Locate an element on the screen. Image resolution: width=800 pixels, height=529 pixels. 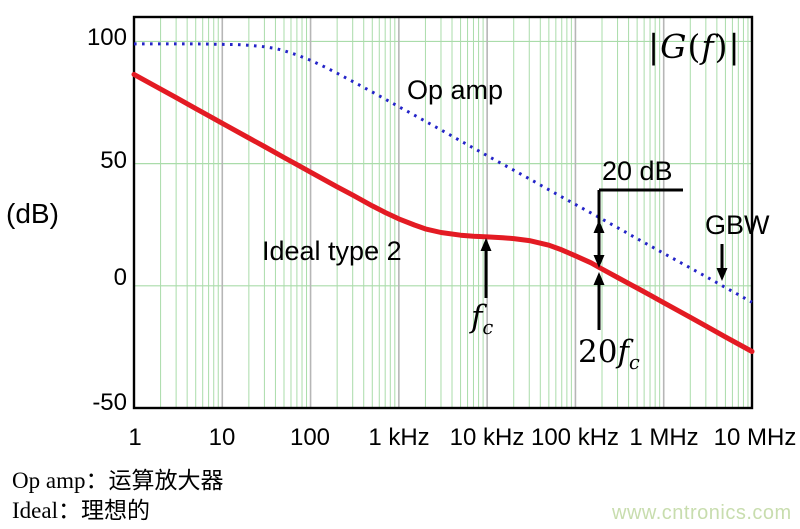
y-tick-0: 0 is located at coordinates (120, 277).